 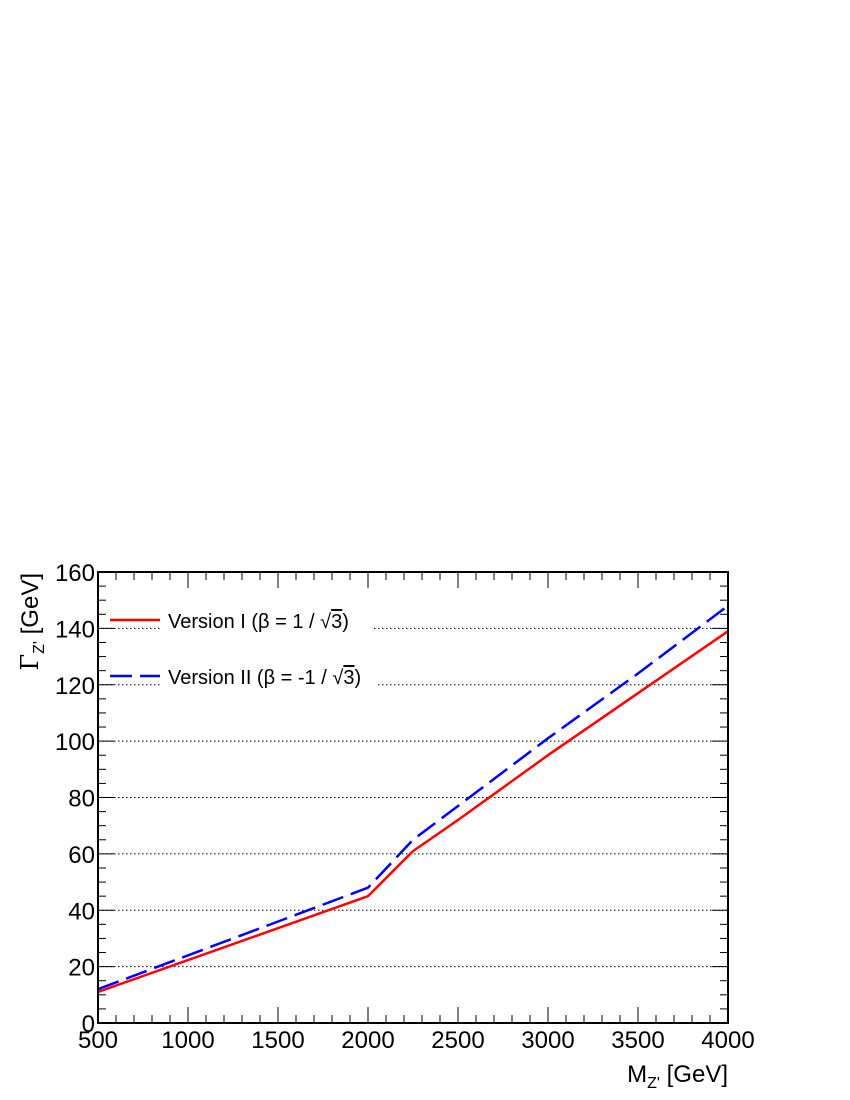 I want to click on x-tick-label-4000: 4000, so click(x=727, y=1040).